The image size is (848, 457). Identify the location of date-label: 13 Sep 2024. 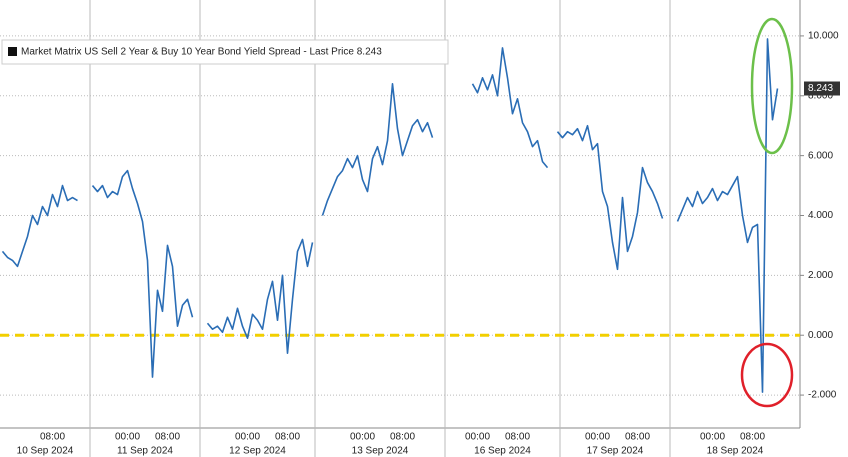
(380, 451).